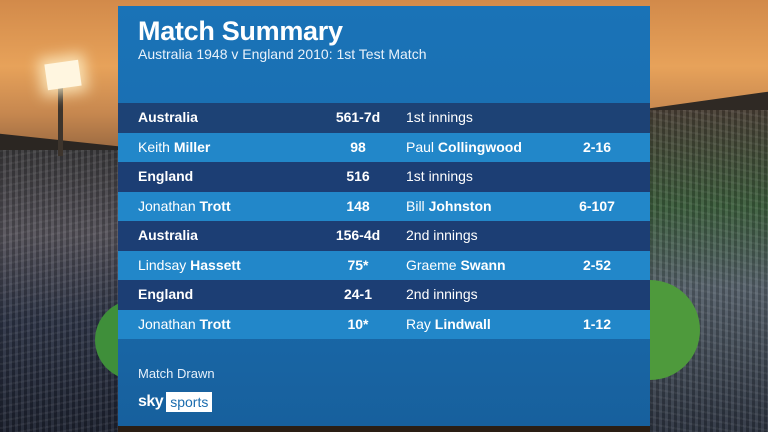  Describe the element at coordinates (597, 323) in the screenshot. I see `bowling-figures: 1-12` at that location.